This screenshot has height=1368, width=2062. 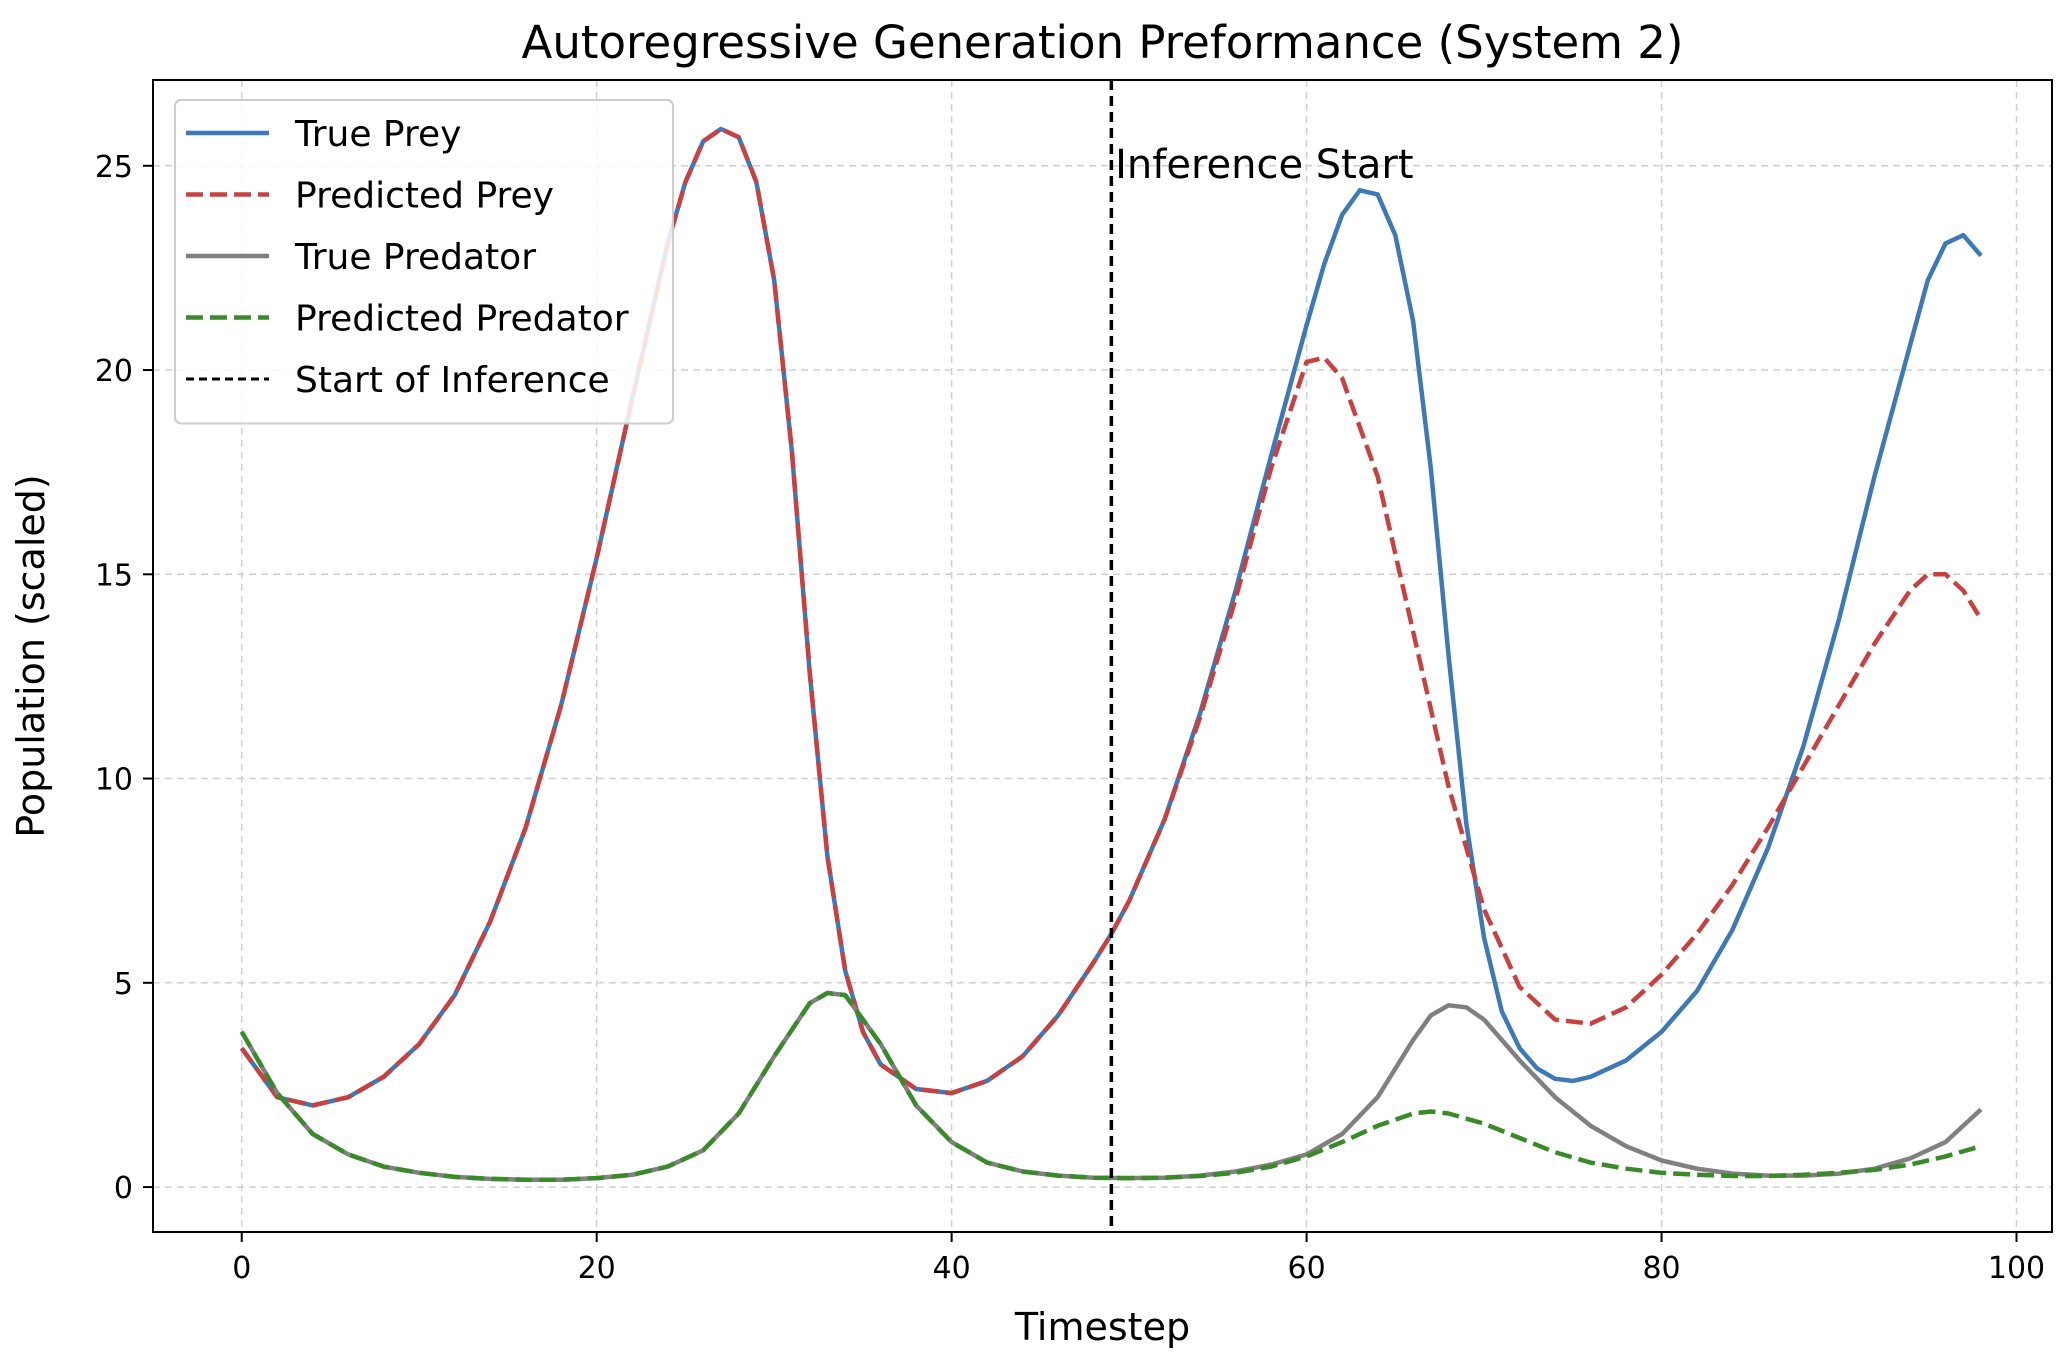 I want to click on inference-start-annotation: Inference Start, so click(x=1264, y=165).